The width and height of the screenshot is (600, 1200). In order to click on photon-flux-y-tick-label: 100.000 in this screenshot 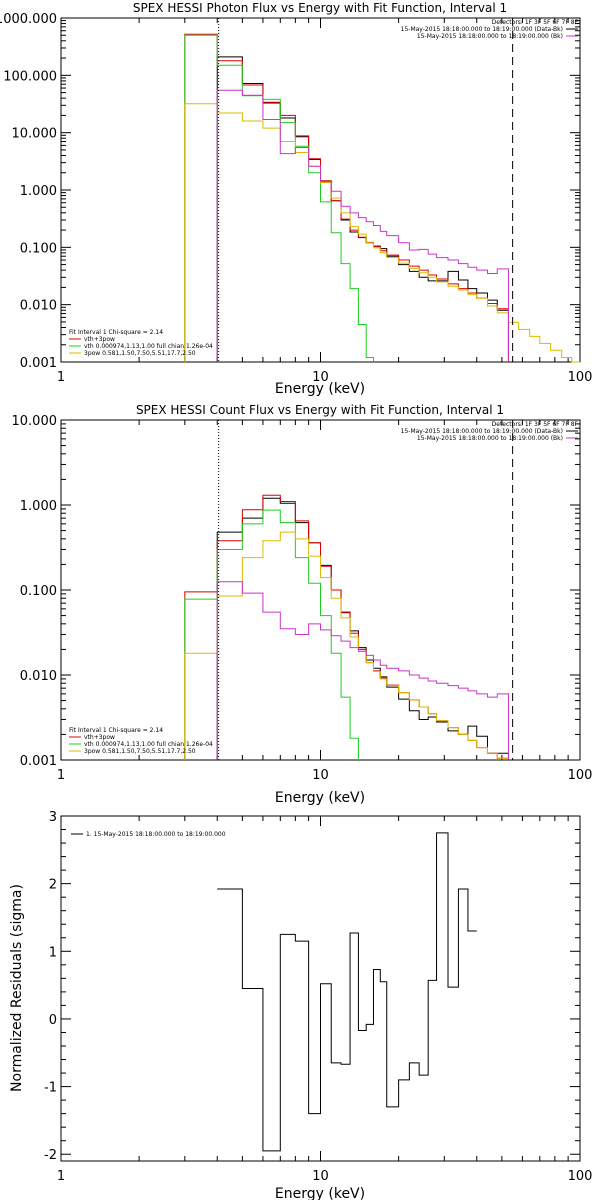, I will do `click(30, 76)`.